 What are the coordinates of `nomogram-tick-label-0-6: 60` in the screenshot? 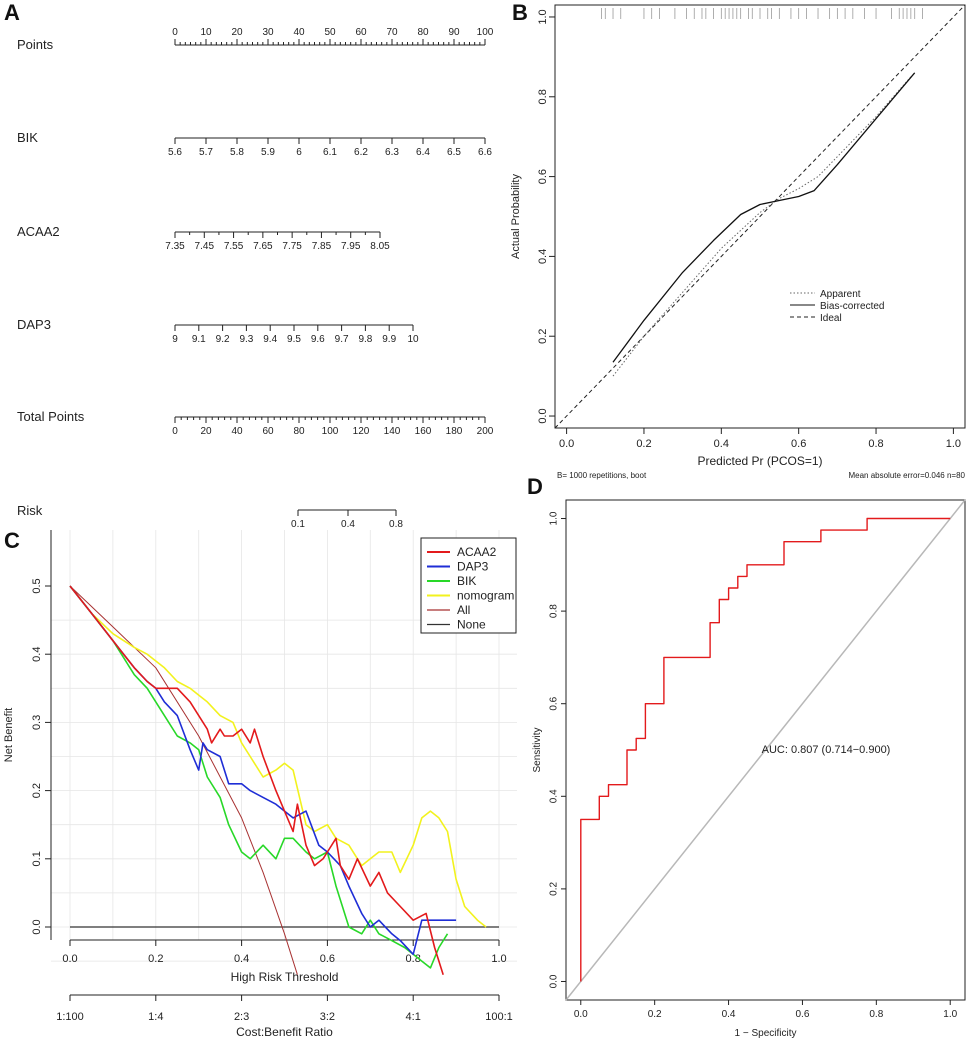 It's located at (361, 32).